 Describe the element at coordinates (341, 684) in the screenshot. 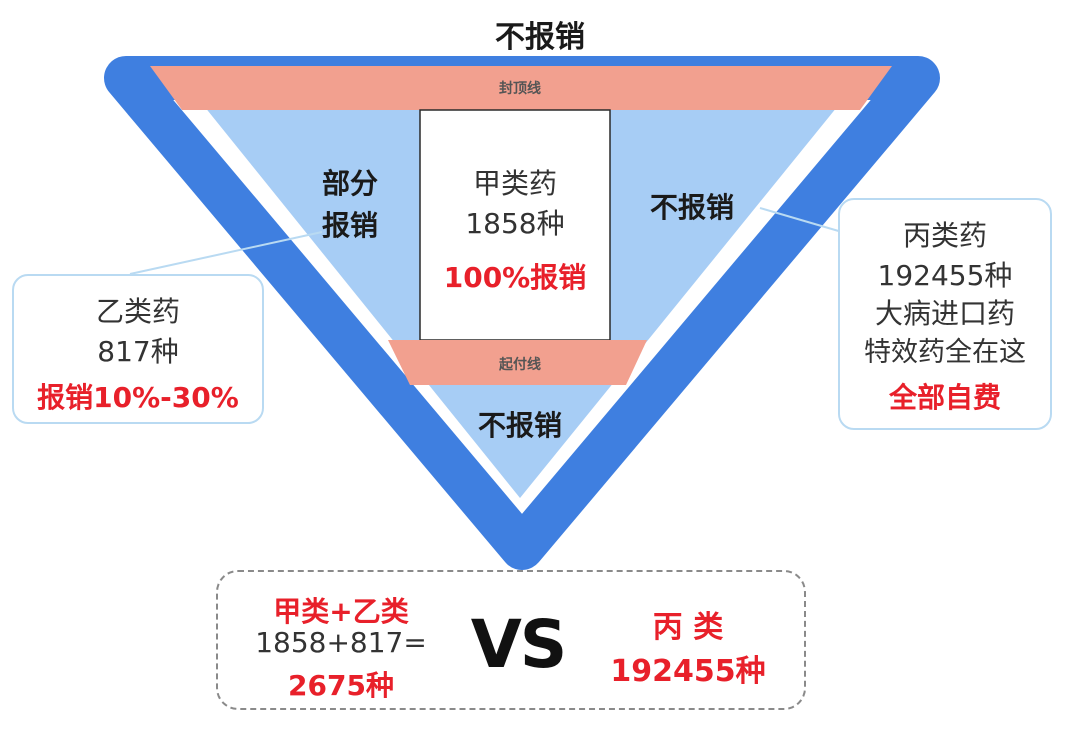

I see `comparison-left-total: 2675种` at that location.